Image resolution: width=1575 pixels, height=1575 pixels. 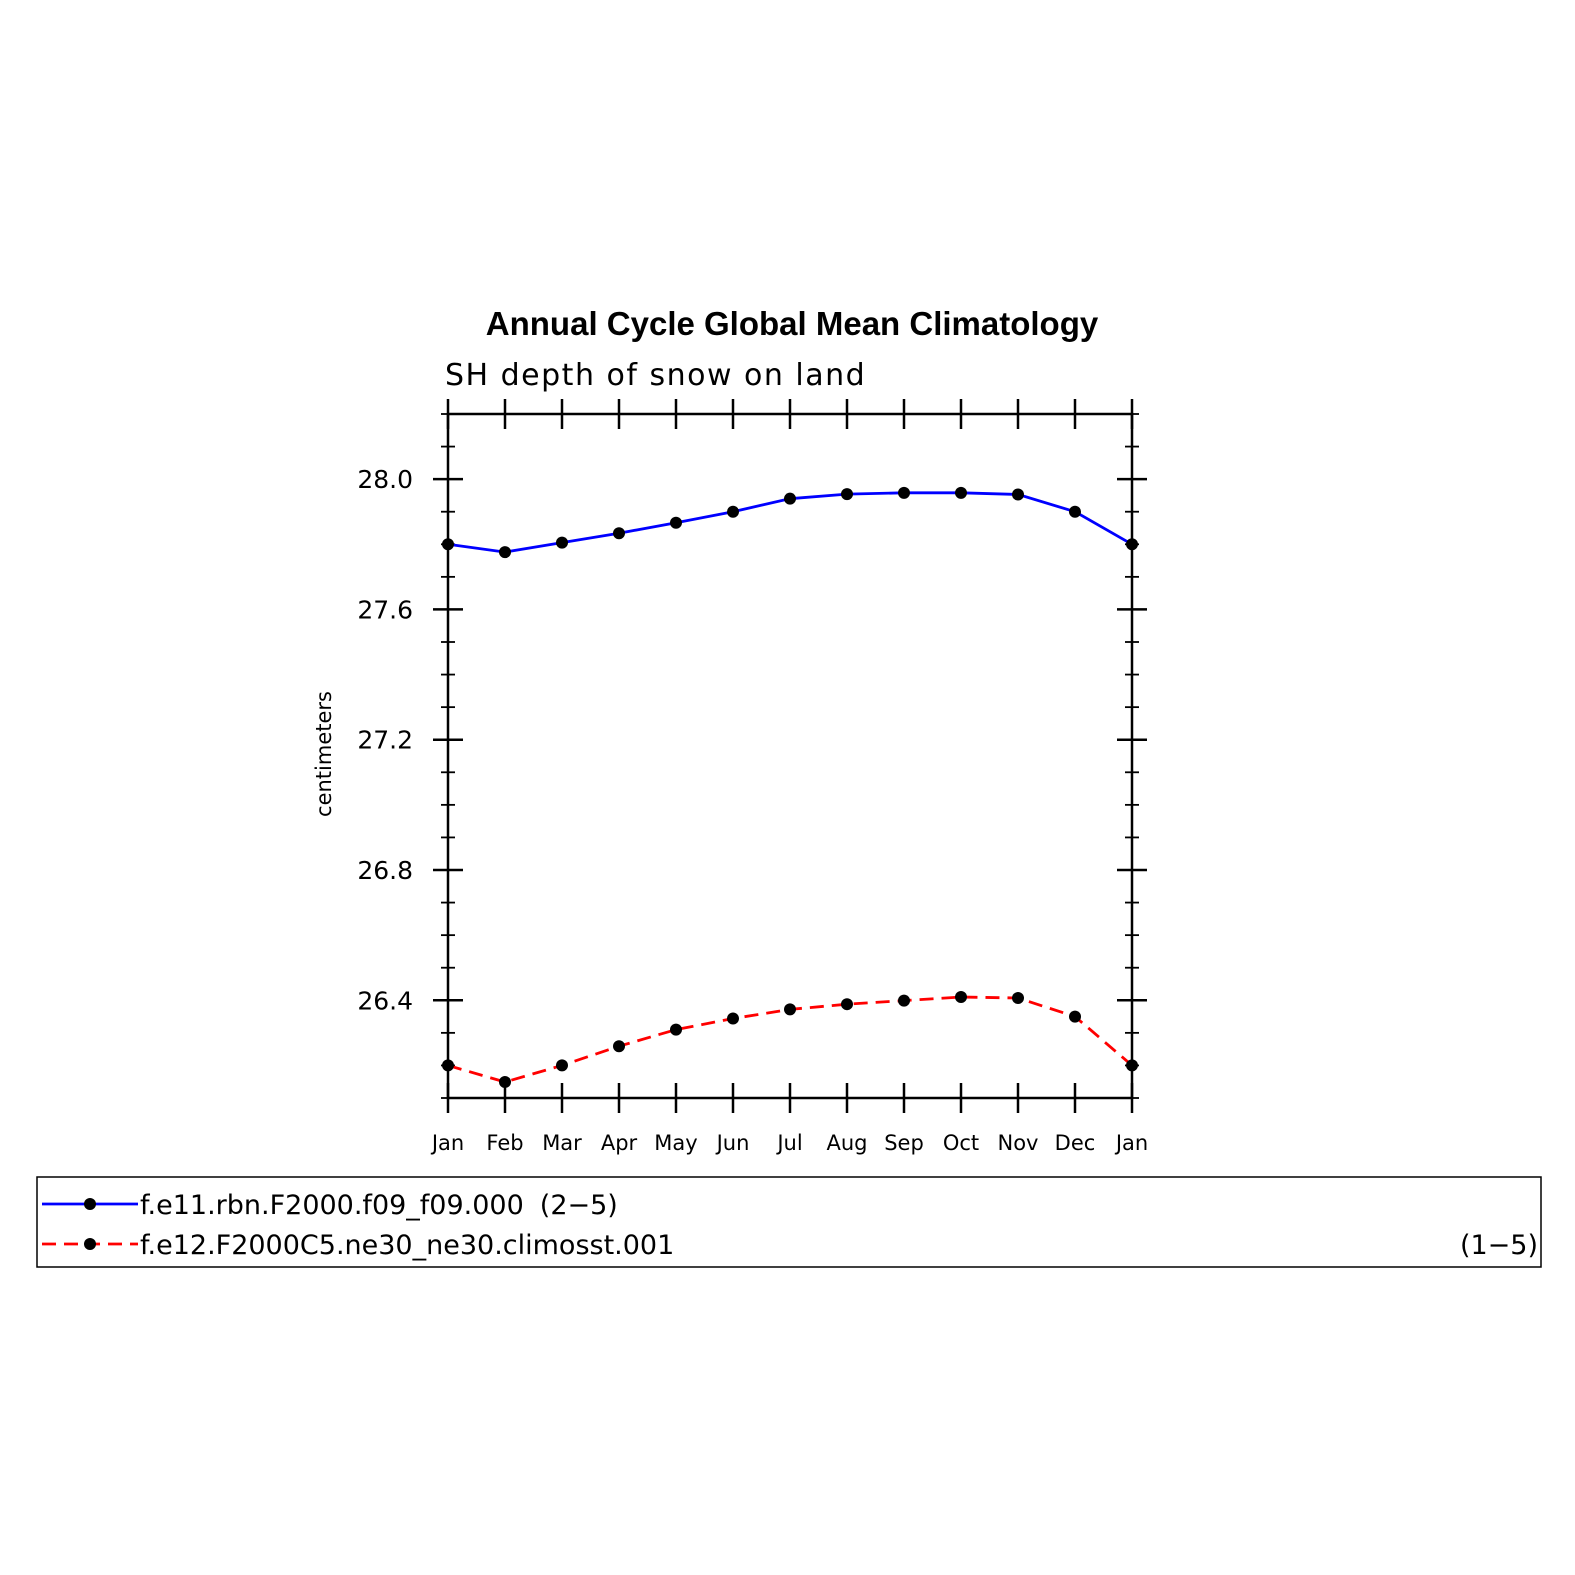 What do you see at coordinates (1075, 1143) in the screenshot?
I see `x-tick-label: Dec` at bounding box center [1075, 1143].